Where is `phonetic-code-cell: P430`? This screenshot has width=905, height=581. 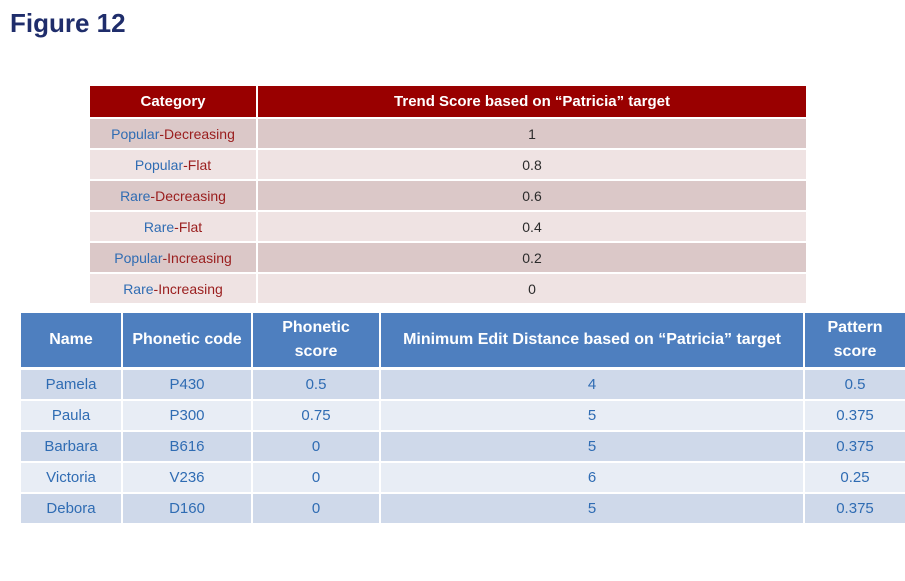 phonetic-code-cell: P430 is located at coordinates (188, 385).